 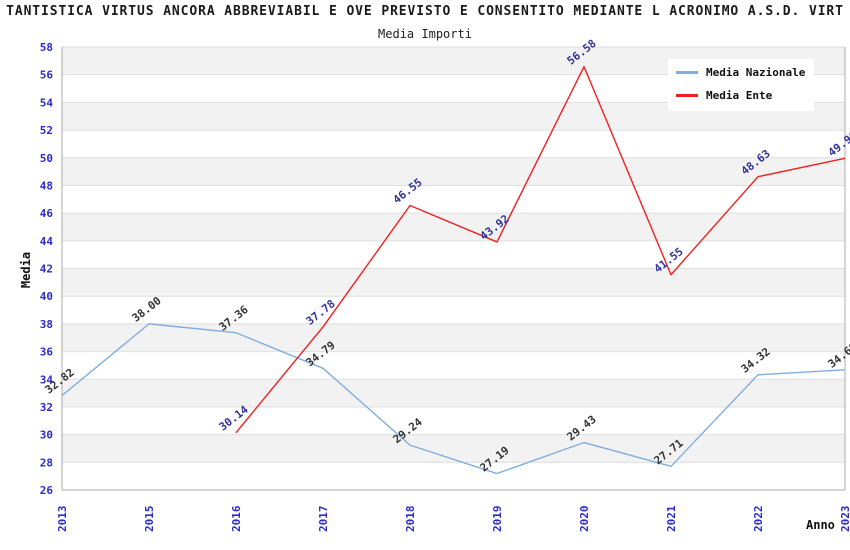 What do you see at coordinates (47, 102) in the screenshot?
I see `y-tick-label: 54` at bounding box center [47, 102].